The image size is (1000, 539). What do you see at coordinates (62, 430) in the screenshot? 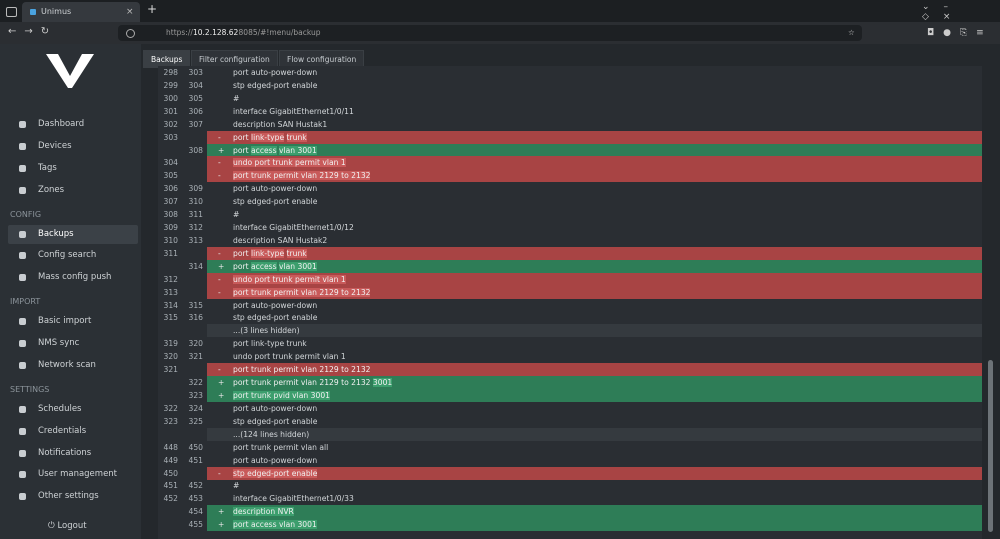
I see `nav-label: Credentials` at bounding box center [62, 430].